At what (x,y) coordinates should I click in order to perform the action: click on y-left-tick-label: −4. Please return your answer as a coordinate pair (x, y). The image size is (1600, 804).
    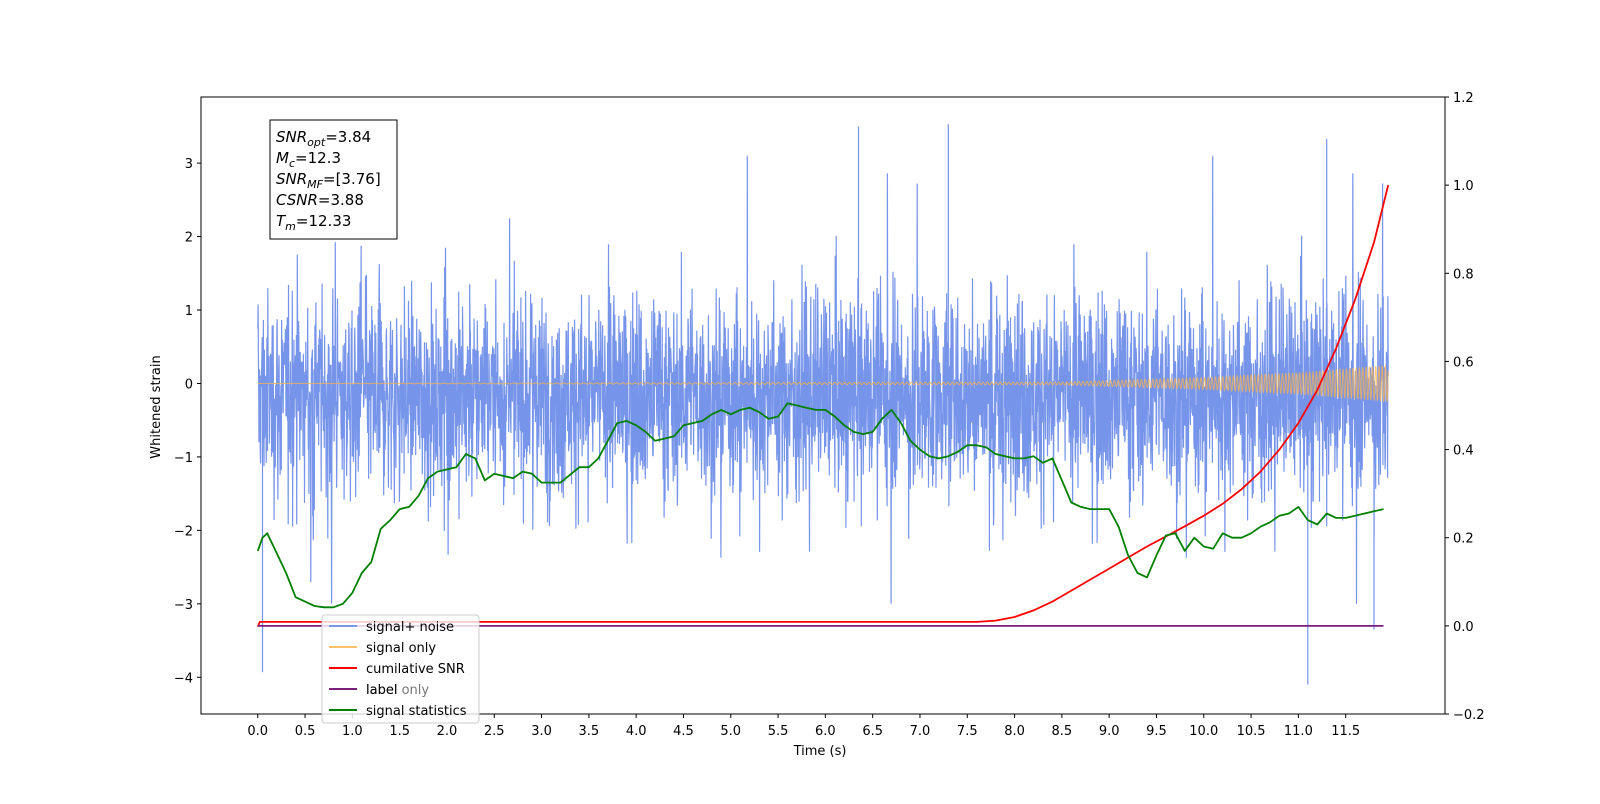
    Looking at the image, I should click on (183, 678).